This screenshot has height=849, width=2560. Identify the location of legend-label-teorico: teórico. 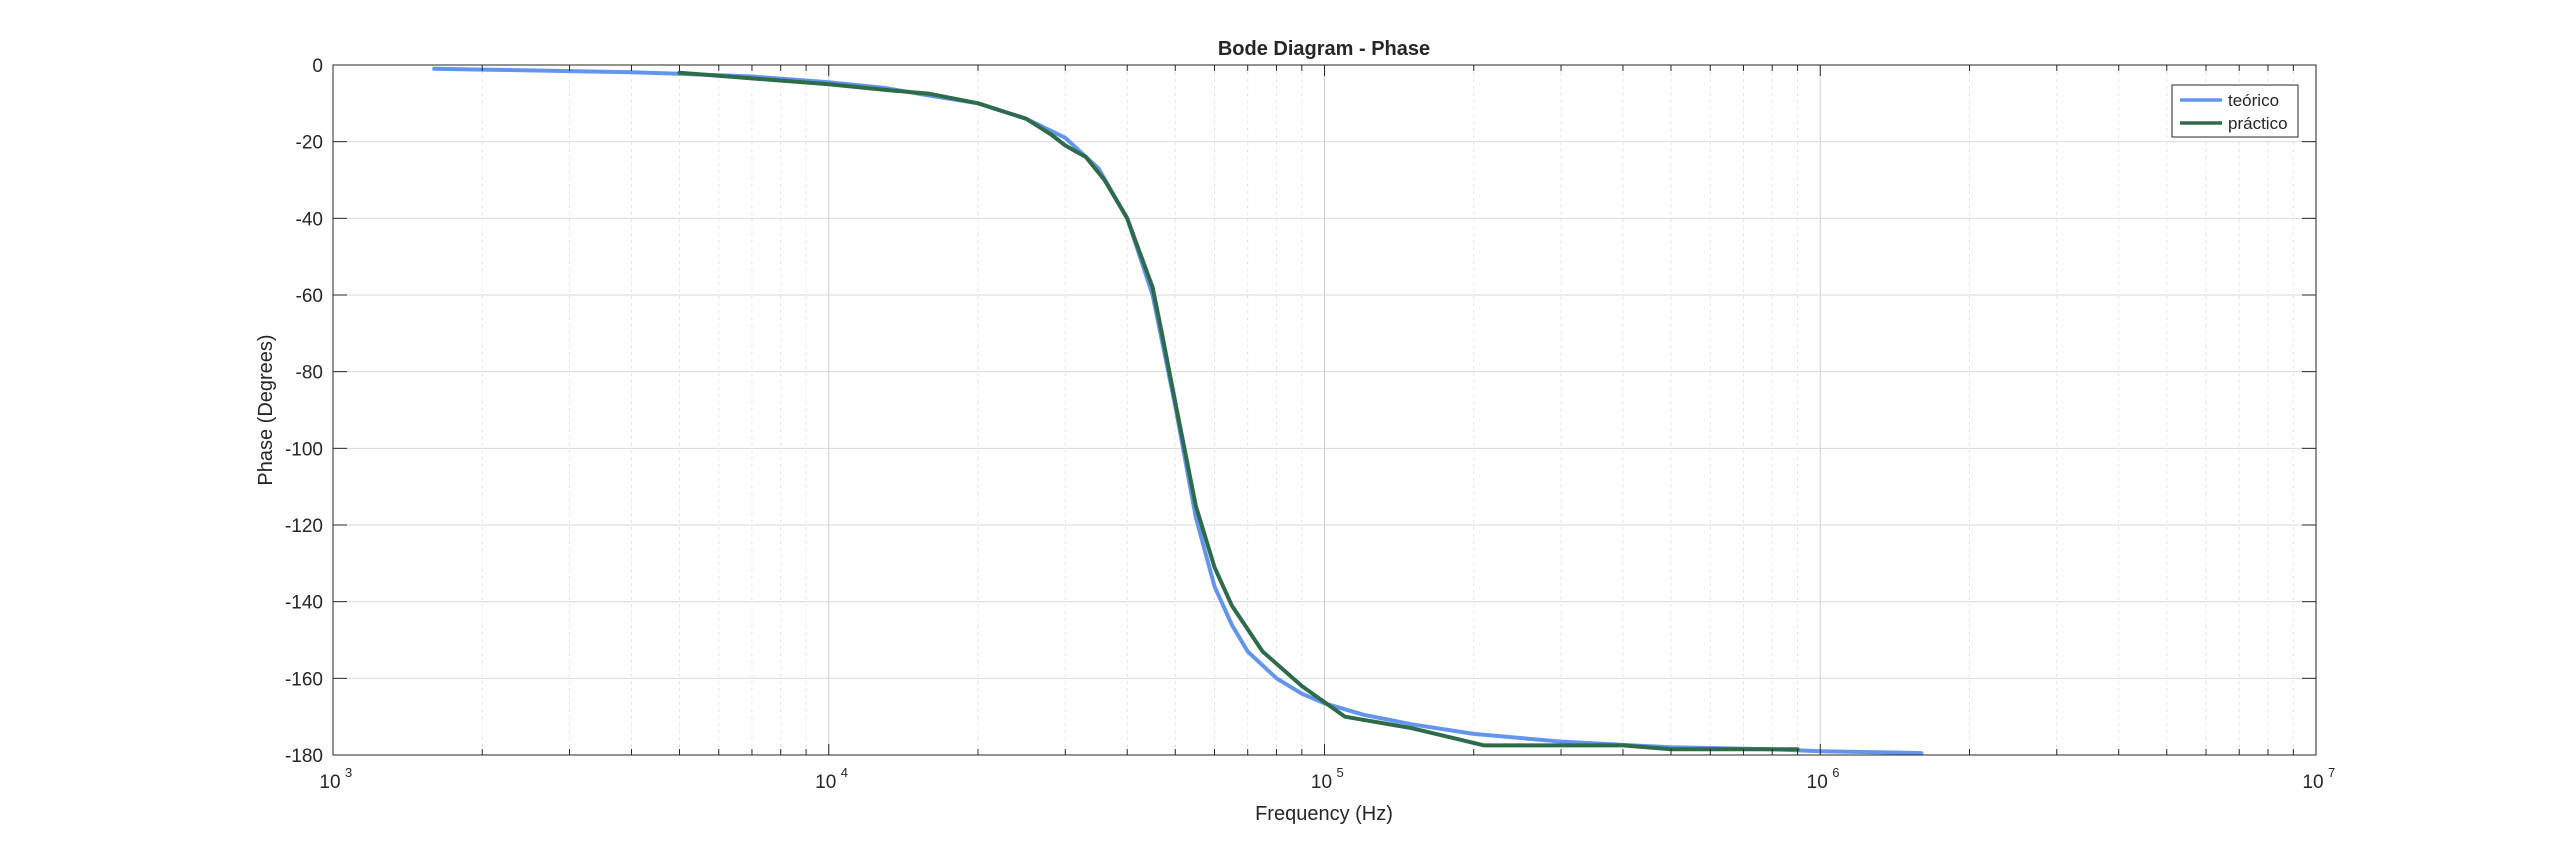
(2253, 100).